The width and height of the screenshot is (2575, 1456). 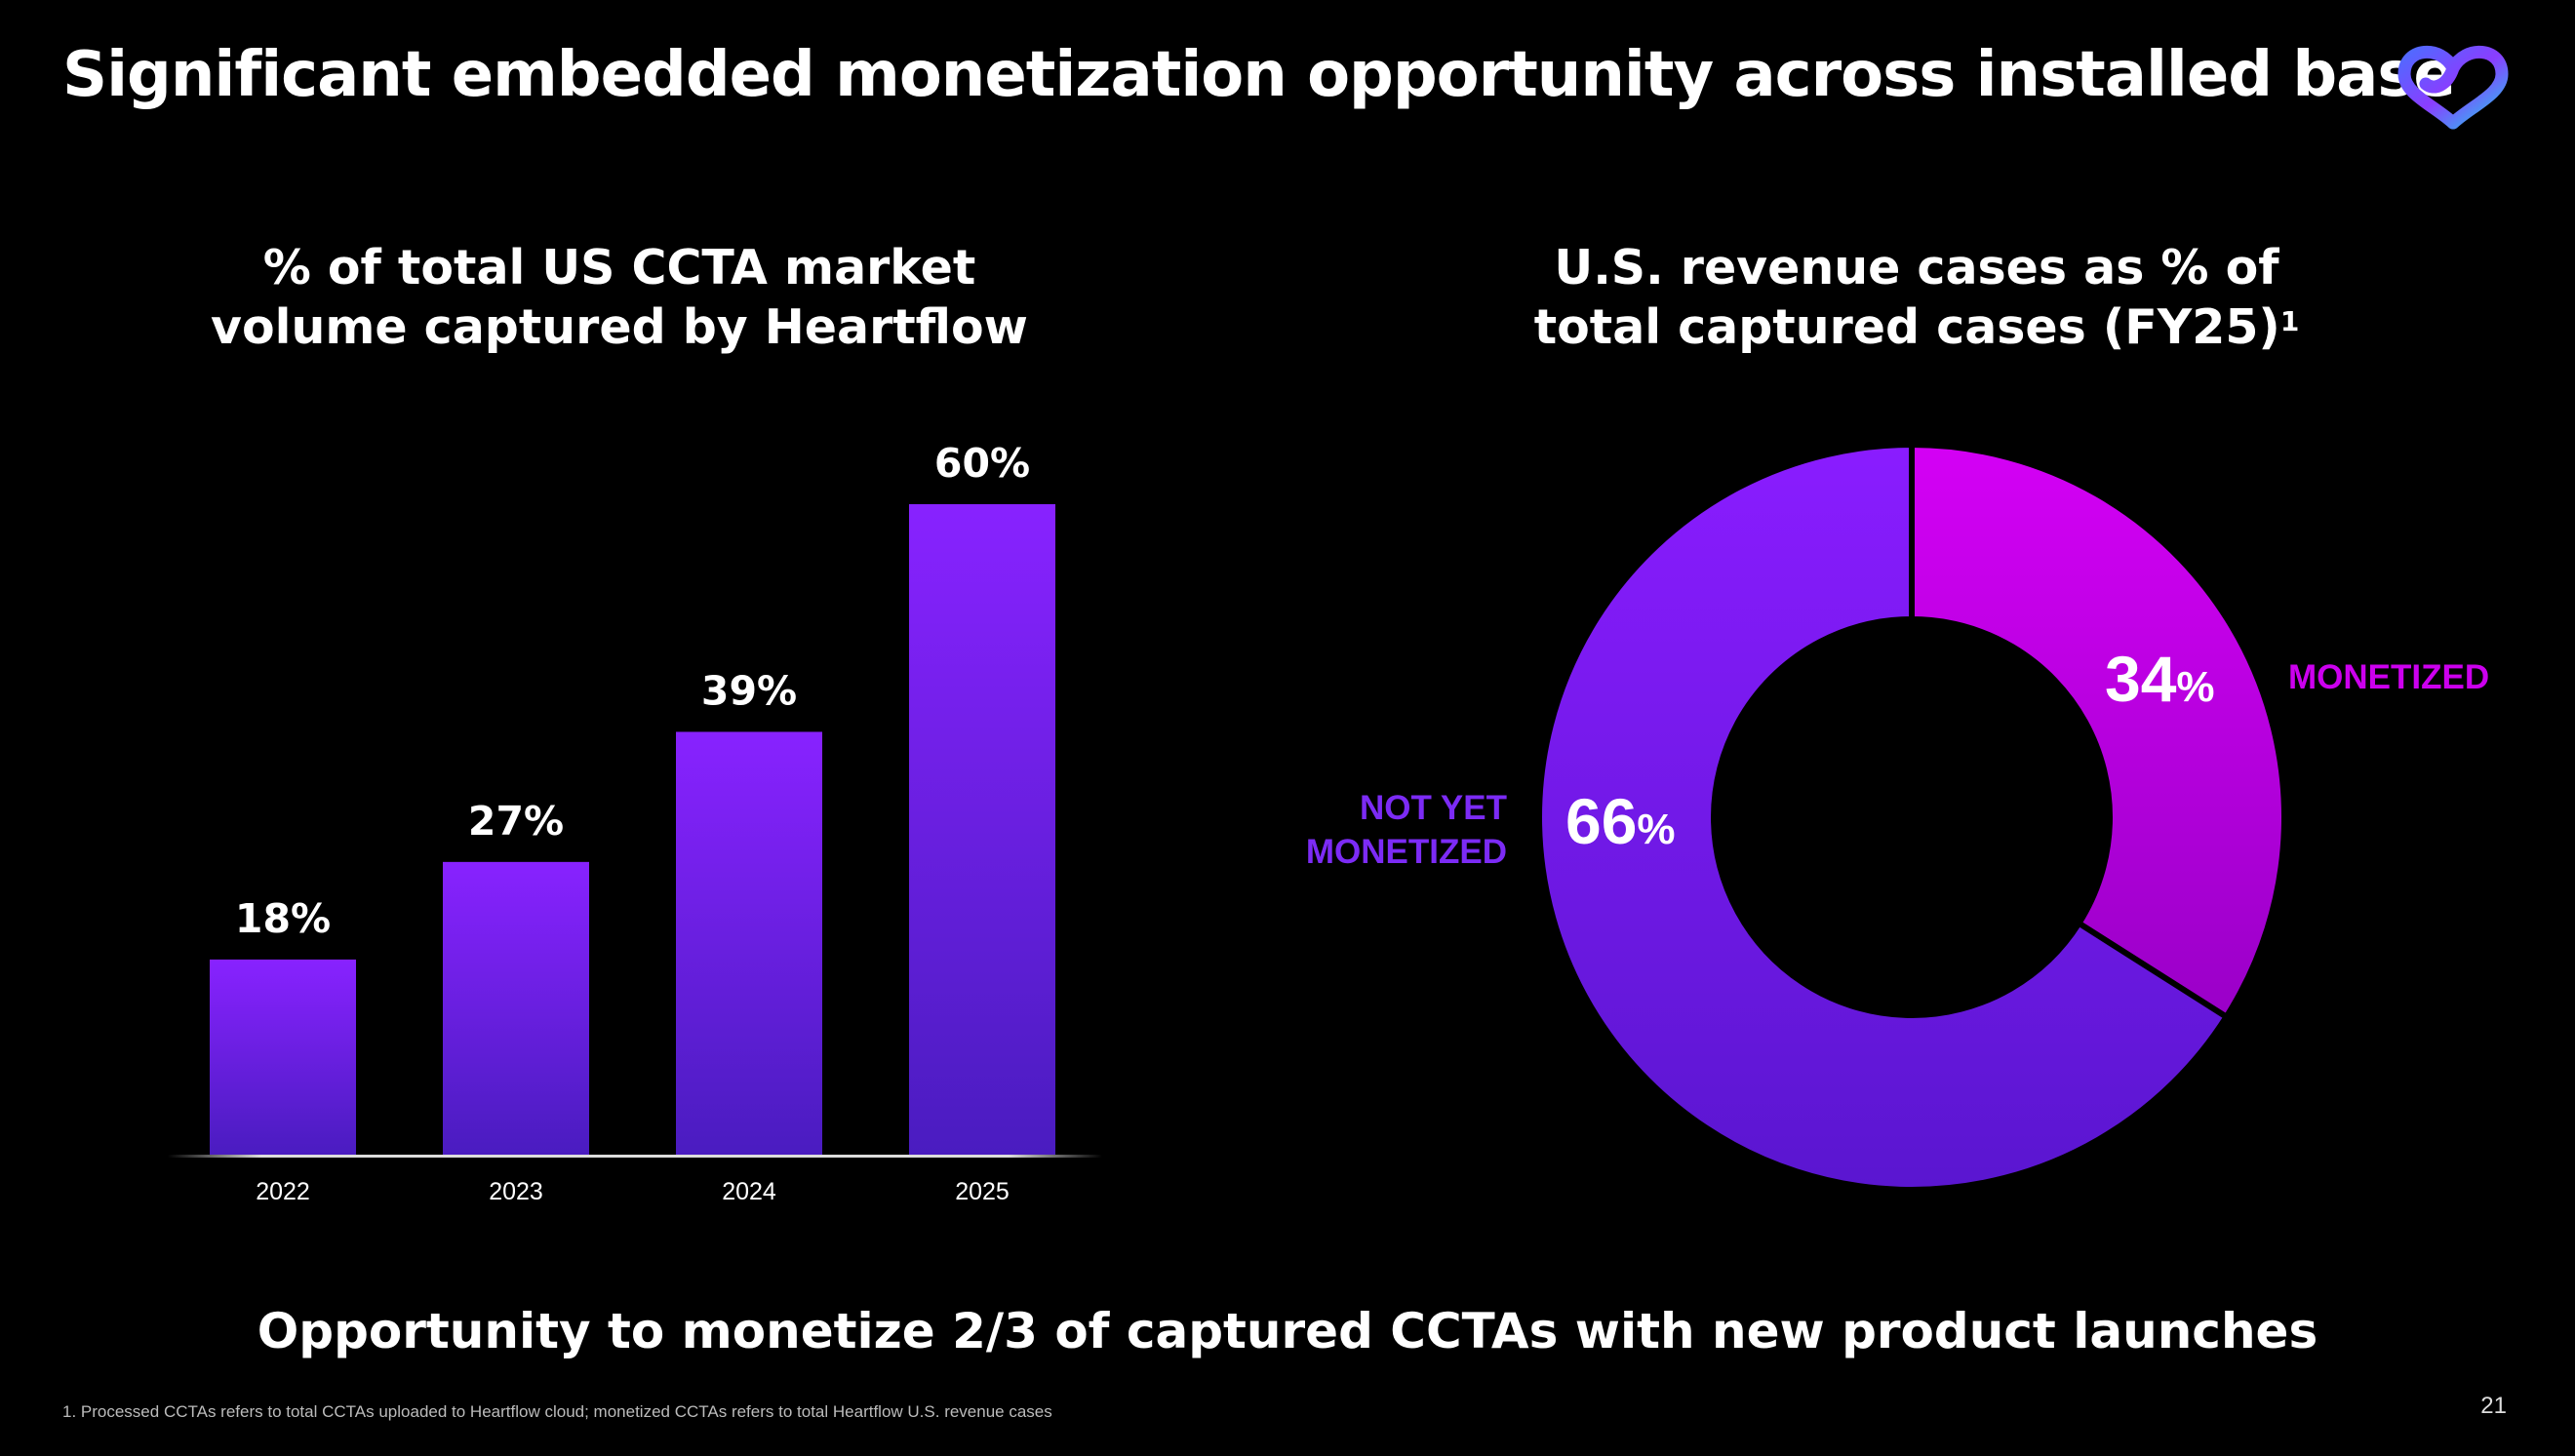 What do you see at coordinates (749, 1191) in the screenshot?
I see `x-tick-label: 2024` at bounding box center [749, 1191].